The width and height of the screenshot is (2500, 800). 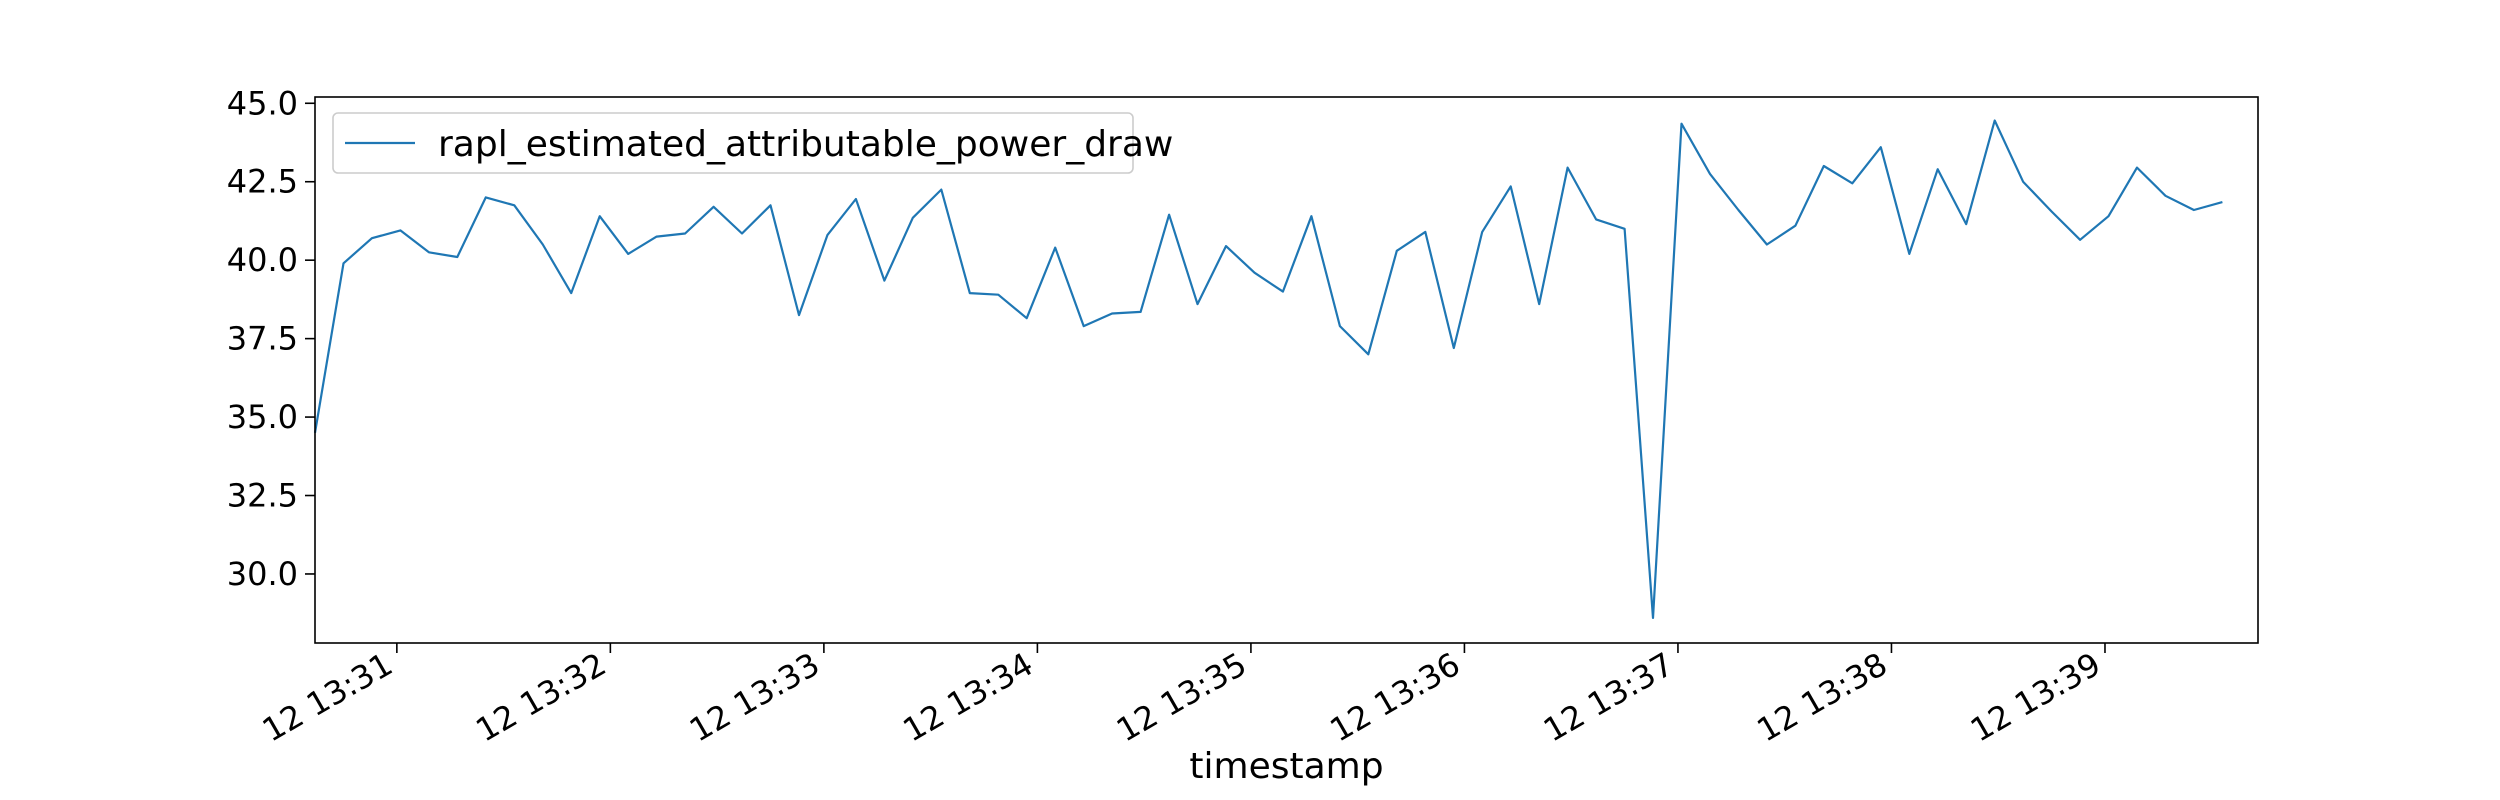 I want to click on x-axis-label: timestamp, so click(x=1286, y=766).